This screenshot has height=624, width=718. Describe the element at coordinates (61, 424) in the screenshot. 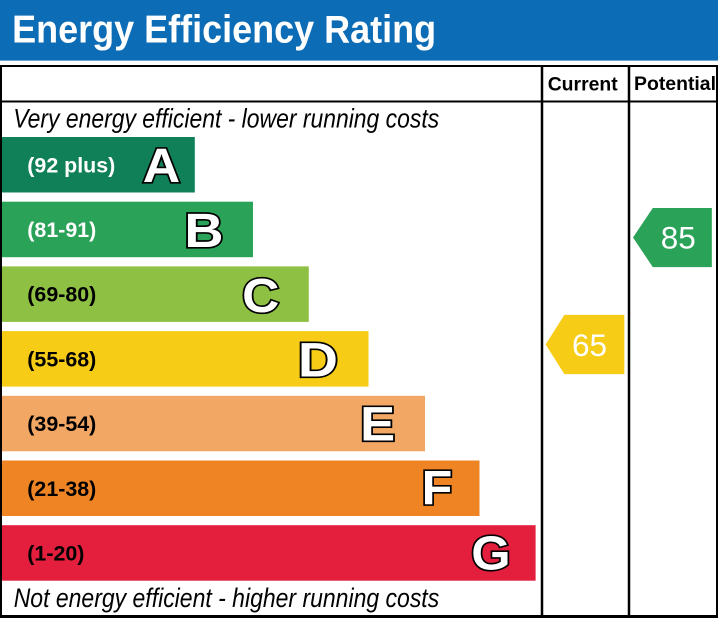

I see `svg-text: (39-54)` at that location.